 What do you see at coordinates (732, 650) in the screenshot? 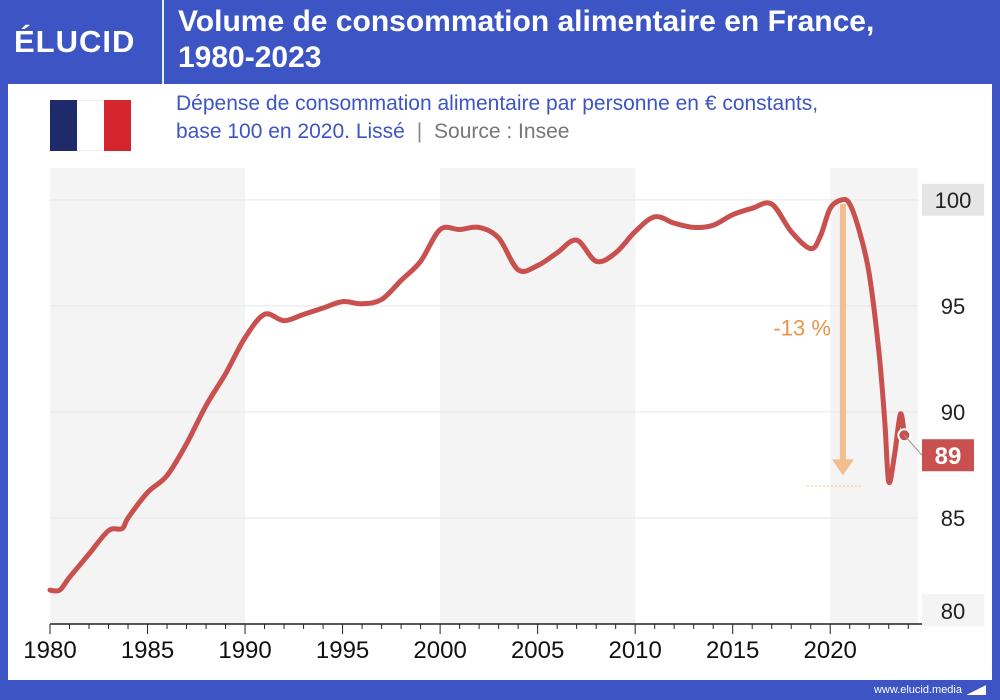
I see `x-tick-label-2015: 2015` at bounding box center [732, 650].